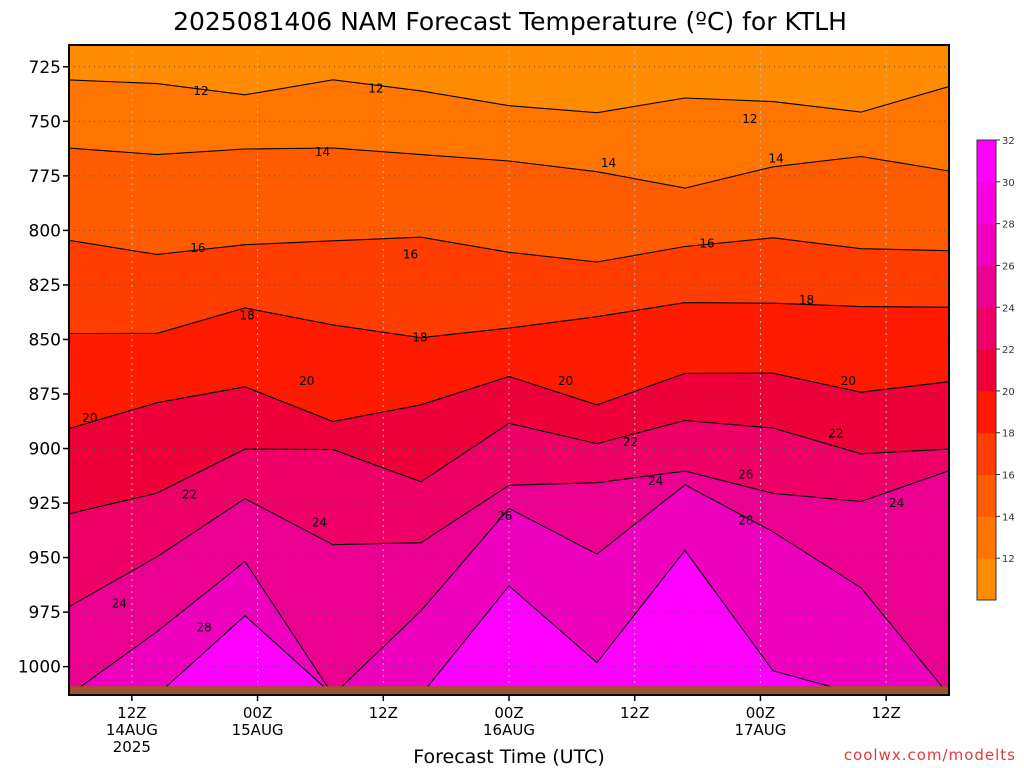  I want to click on colorbar-tick-label: 32, so click(1008, 141).